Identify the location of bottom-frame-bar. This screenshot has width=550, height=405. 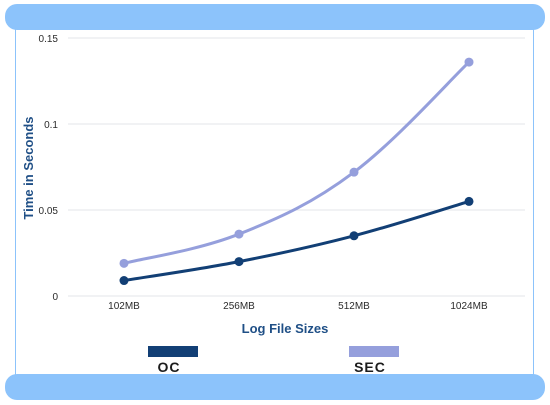
(275, 387).